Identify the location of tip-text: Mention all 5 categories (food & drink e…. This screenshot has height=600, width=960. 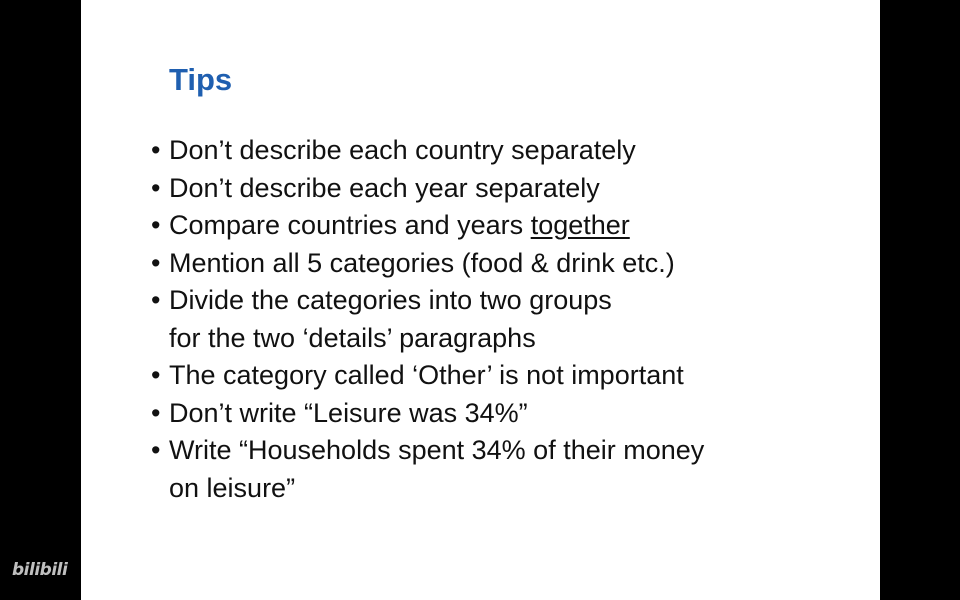
(422, 262).